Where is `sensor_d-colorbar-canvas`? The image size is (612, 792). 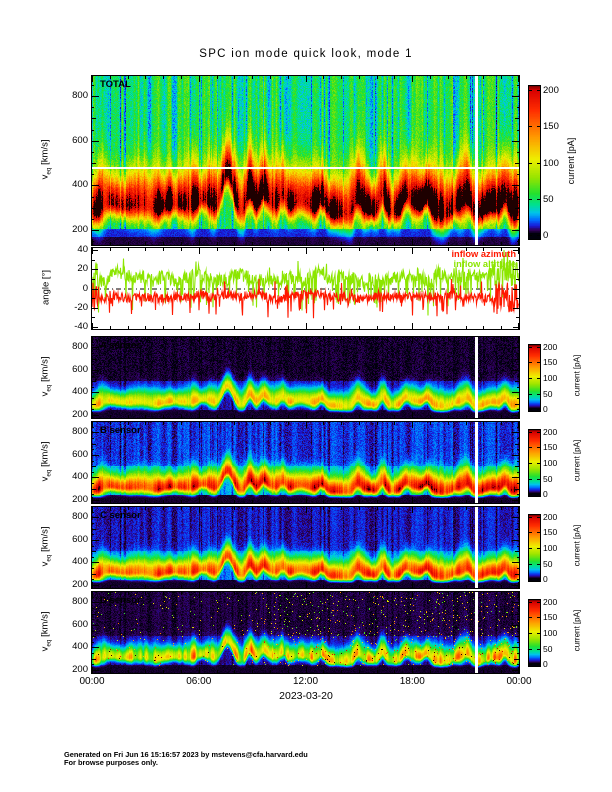 sensor_d-colorbar-canvas is located at coordinates (534, 633).